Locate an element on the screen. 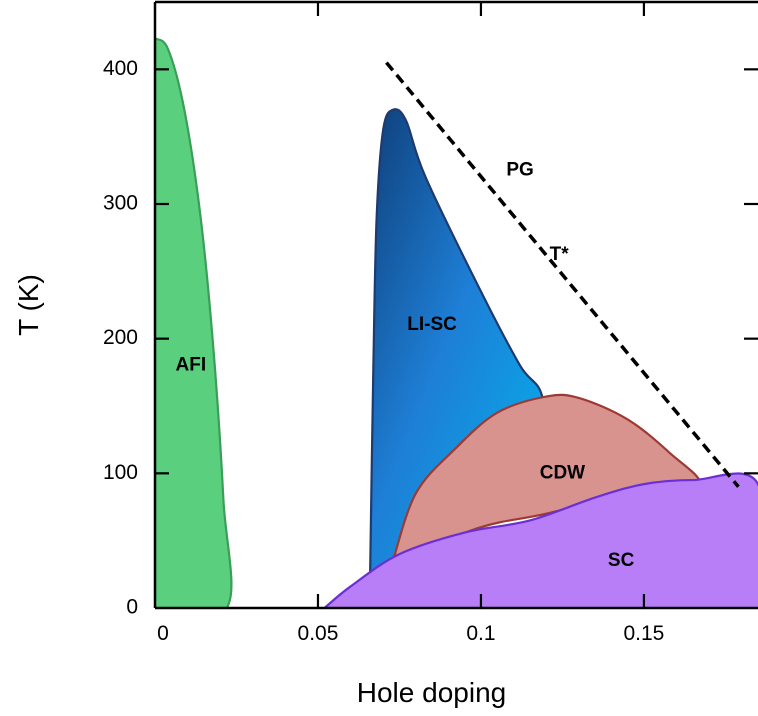  x-tick-label: 0 is located at coordinates (163, 633).